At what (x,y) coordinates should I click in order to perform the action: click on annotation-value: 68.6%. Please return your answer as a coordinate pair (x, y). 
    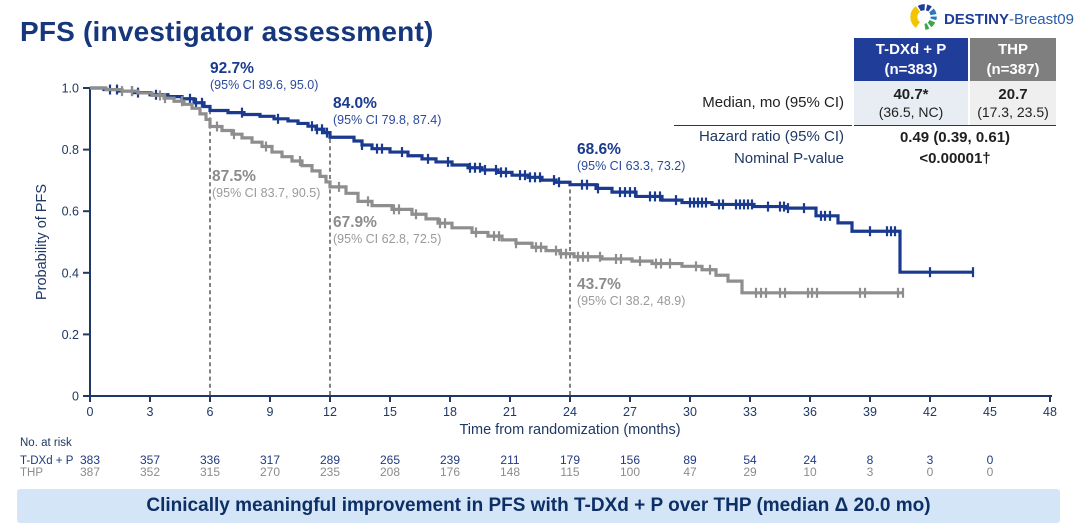
    Looking at the image, I should click on (599, 149).